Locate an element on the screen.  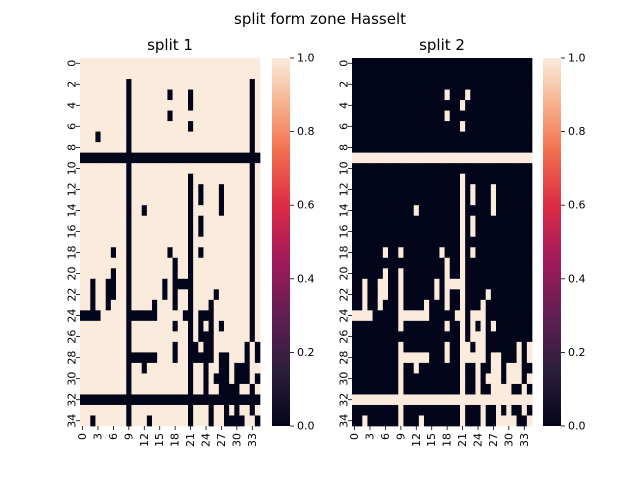
x-tick-label: 9 is located at coordinates (128, 436).